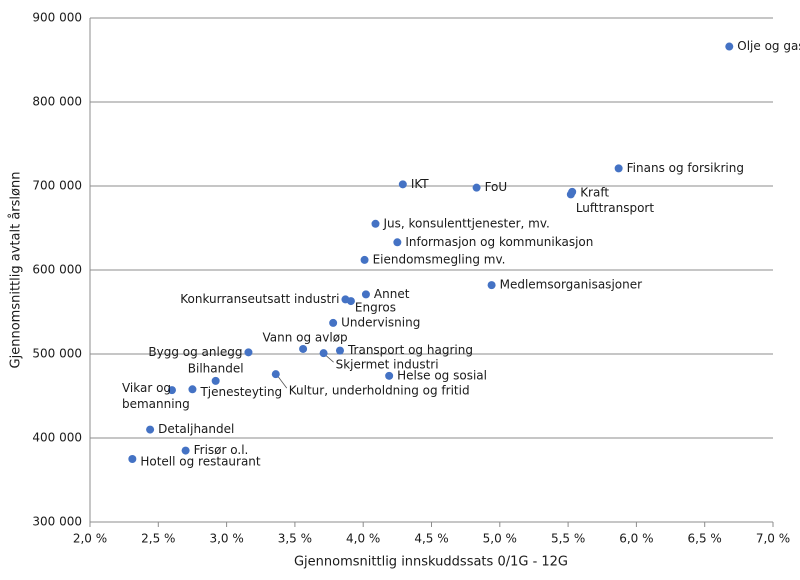 The image size is (800, 580). What do you see at coordinates (240, 392) in the screenshot?
I see `point-label: Tjenesteyting` at bounding box center [240, 392].